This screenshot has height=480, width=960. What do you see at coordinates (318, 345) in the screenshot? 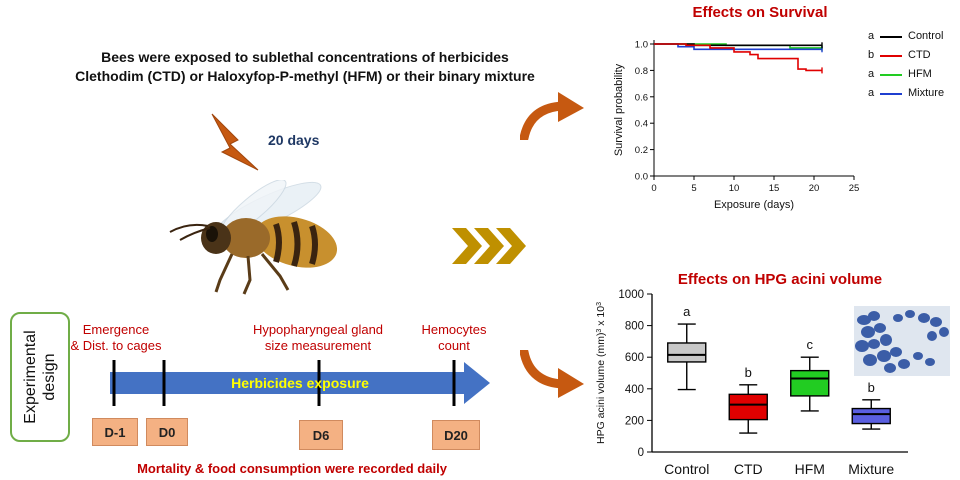
I see `event-hpg-line-2: size measurement` at bounding box center [318, 345].